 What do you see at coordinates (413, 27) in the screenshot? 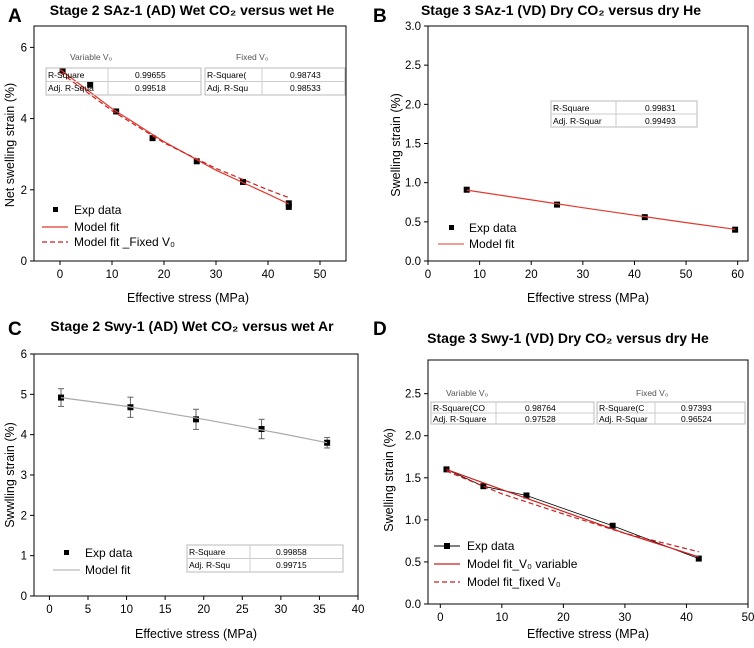
I see `y-tick-label: 3.0` at bounding box center [413, 27].